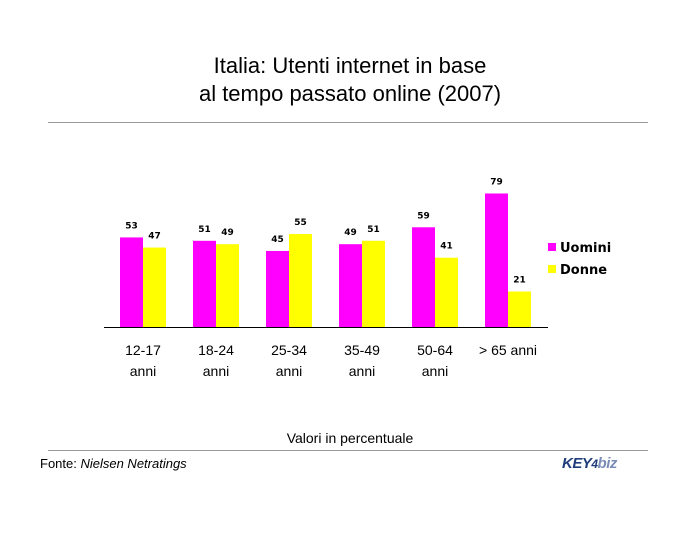 The height and width of the screenshot is (550, 700). I want to click on legend-label-donne: Donne, so click(583, 270).